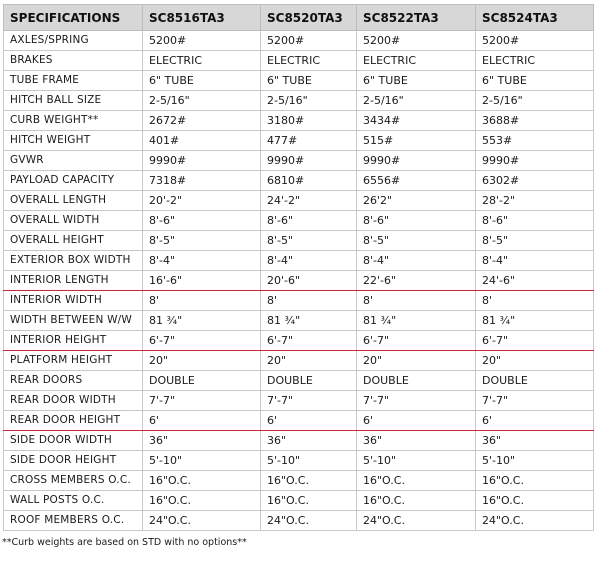 The image size is (596, 563). What do you see at coordinates (73, 500) in the screenshot?
I see `spec-label: WALL POSTS O.C.` at bounding box center [73, 500].